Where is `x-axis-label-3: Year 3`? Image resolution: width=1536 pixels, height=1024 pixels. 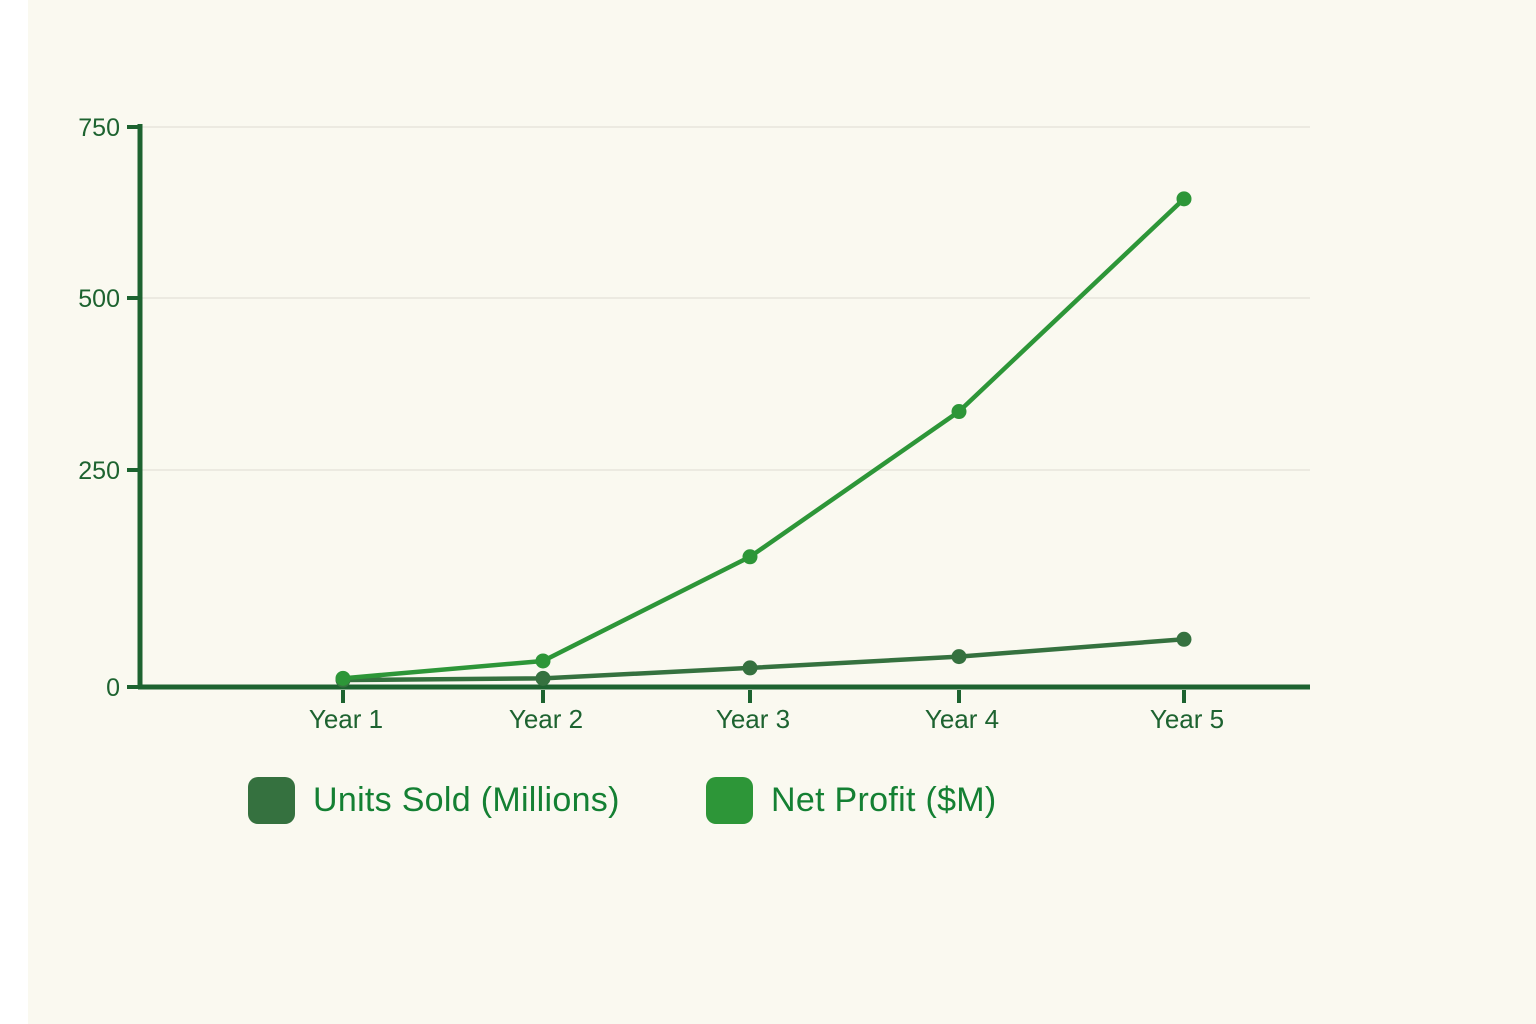
x-axis-label-3: Year 3 is located at coordinates (753, 719).